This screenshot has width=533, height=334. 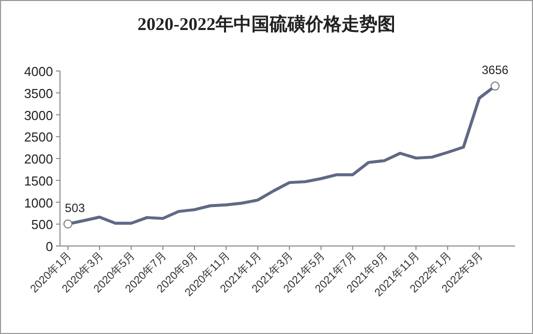 I want to click on y-tick-label: 0, so click(x=49, y=246).